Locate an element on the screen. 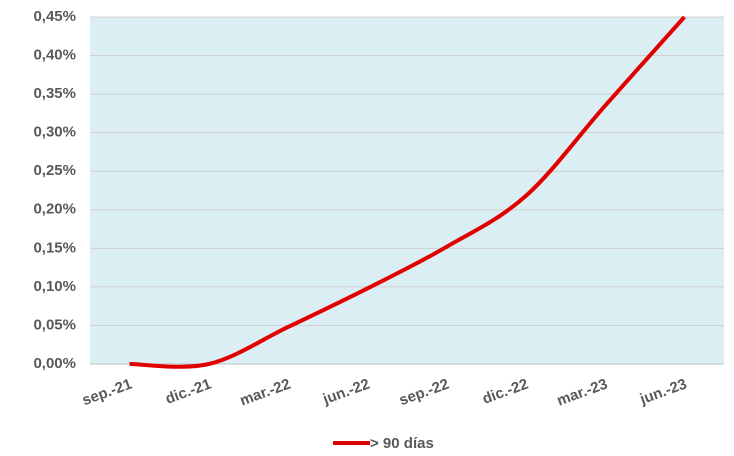 Image resolution: width=734 pixels, height=456 pixels. y-tick-label: 0,00% is located at coordinates (54, 363).